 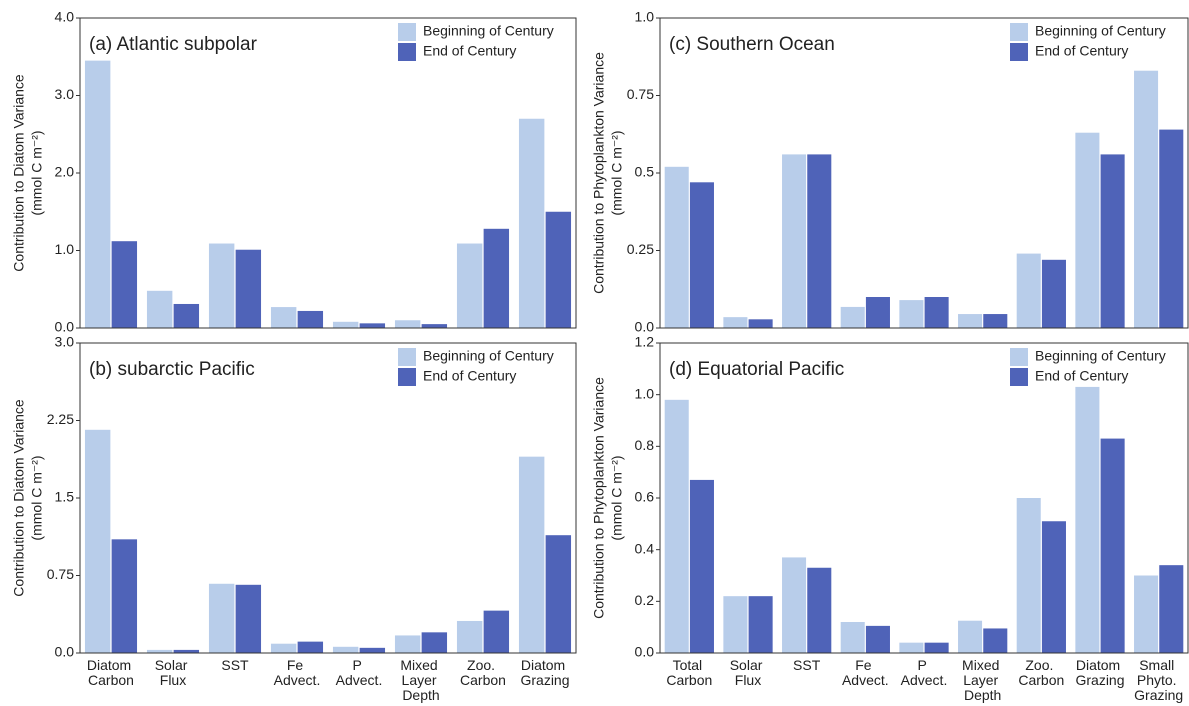 I want to click on y-tick-label: 1.2, so click(x=645, y=342).